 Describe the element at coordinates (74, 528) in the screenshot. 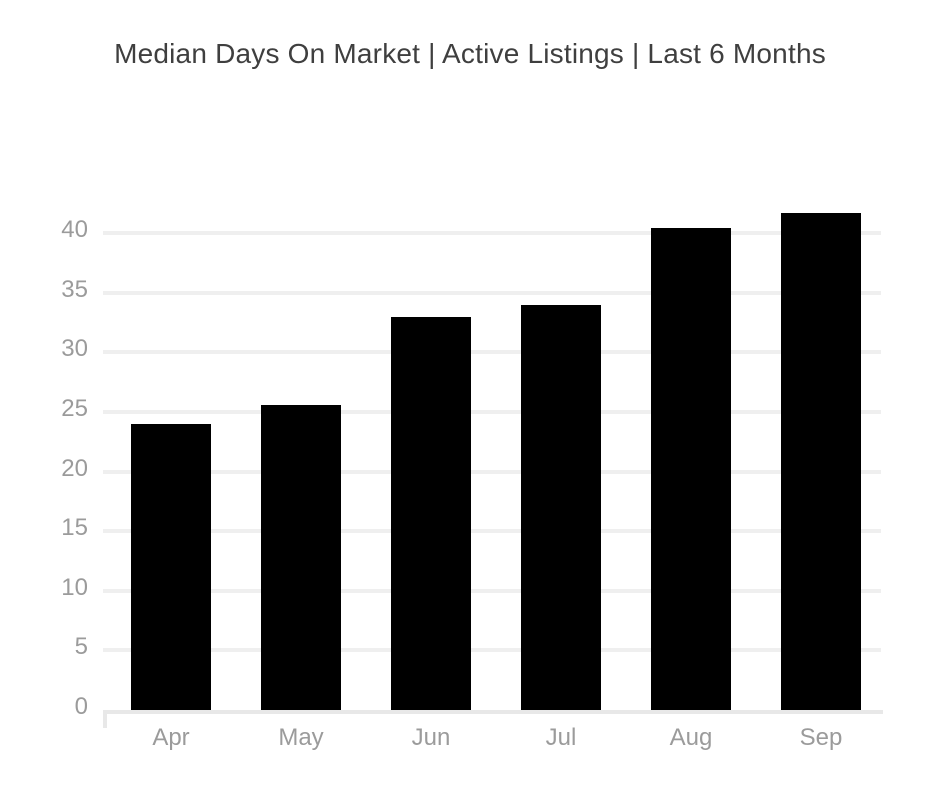

I see `y-tick-label-15: 15` at that location.